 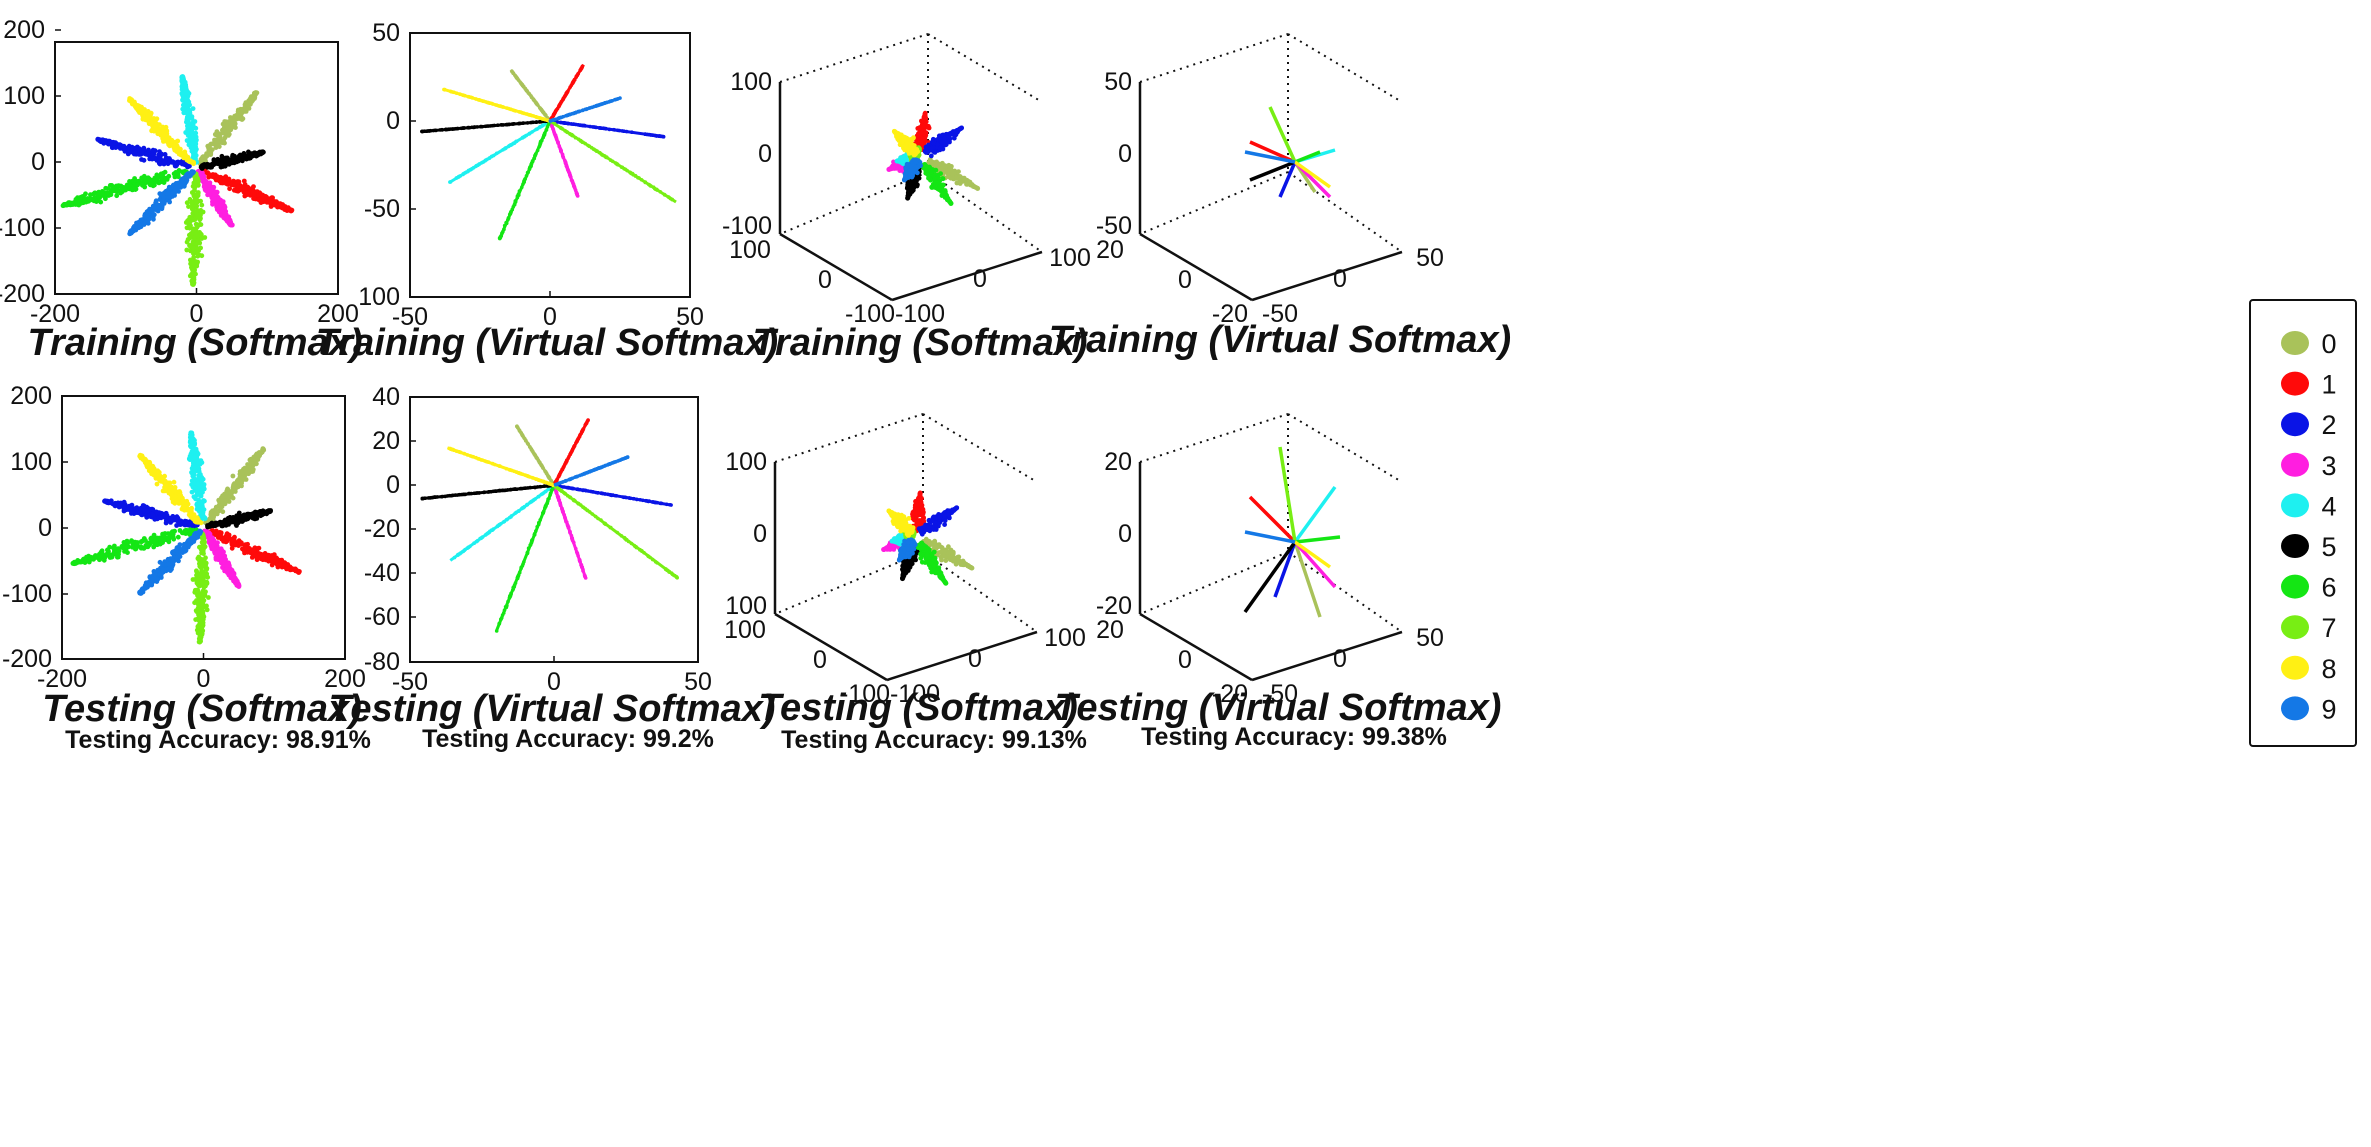 What do you see at coordinates (382, 209) in the screenshot?
I see `y-tick-label: -50` at bounding box center [382, 209].